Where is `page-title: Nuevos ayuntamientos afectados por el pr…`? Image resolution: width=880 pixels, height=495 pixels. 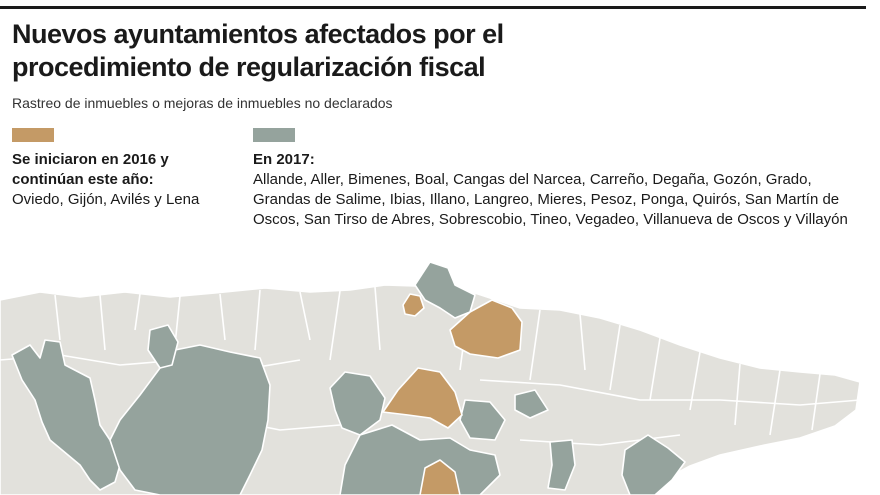
page-title: Nuevos ayuntamientos afectados por el pr… is located at coordinates (432, 51).